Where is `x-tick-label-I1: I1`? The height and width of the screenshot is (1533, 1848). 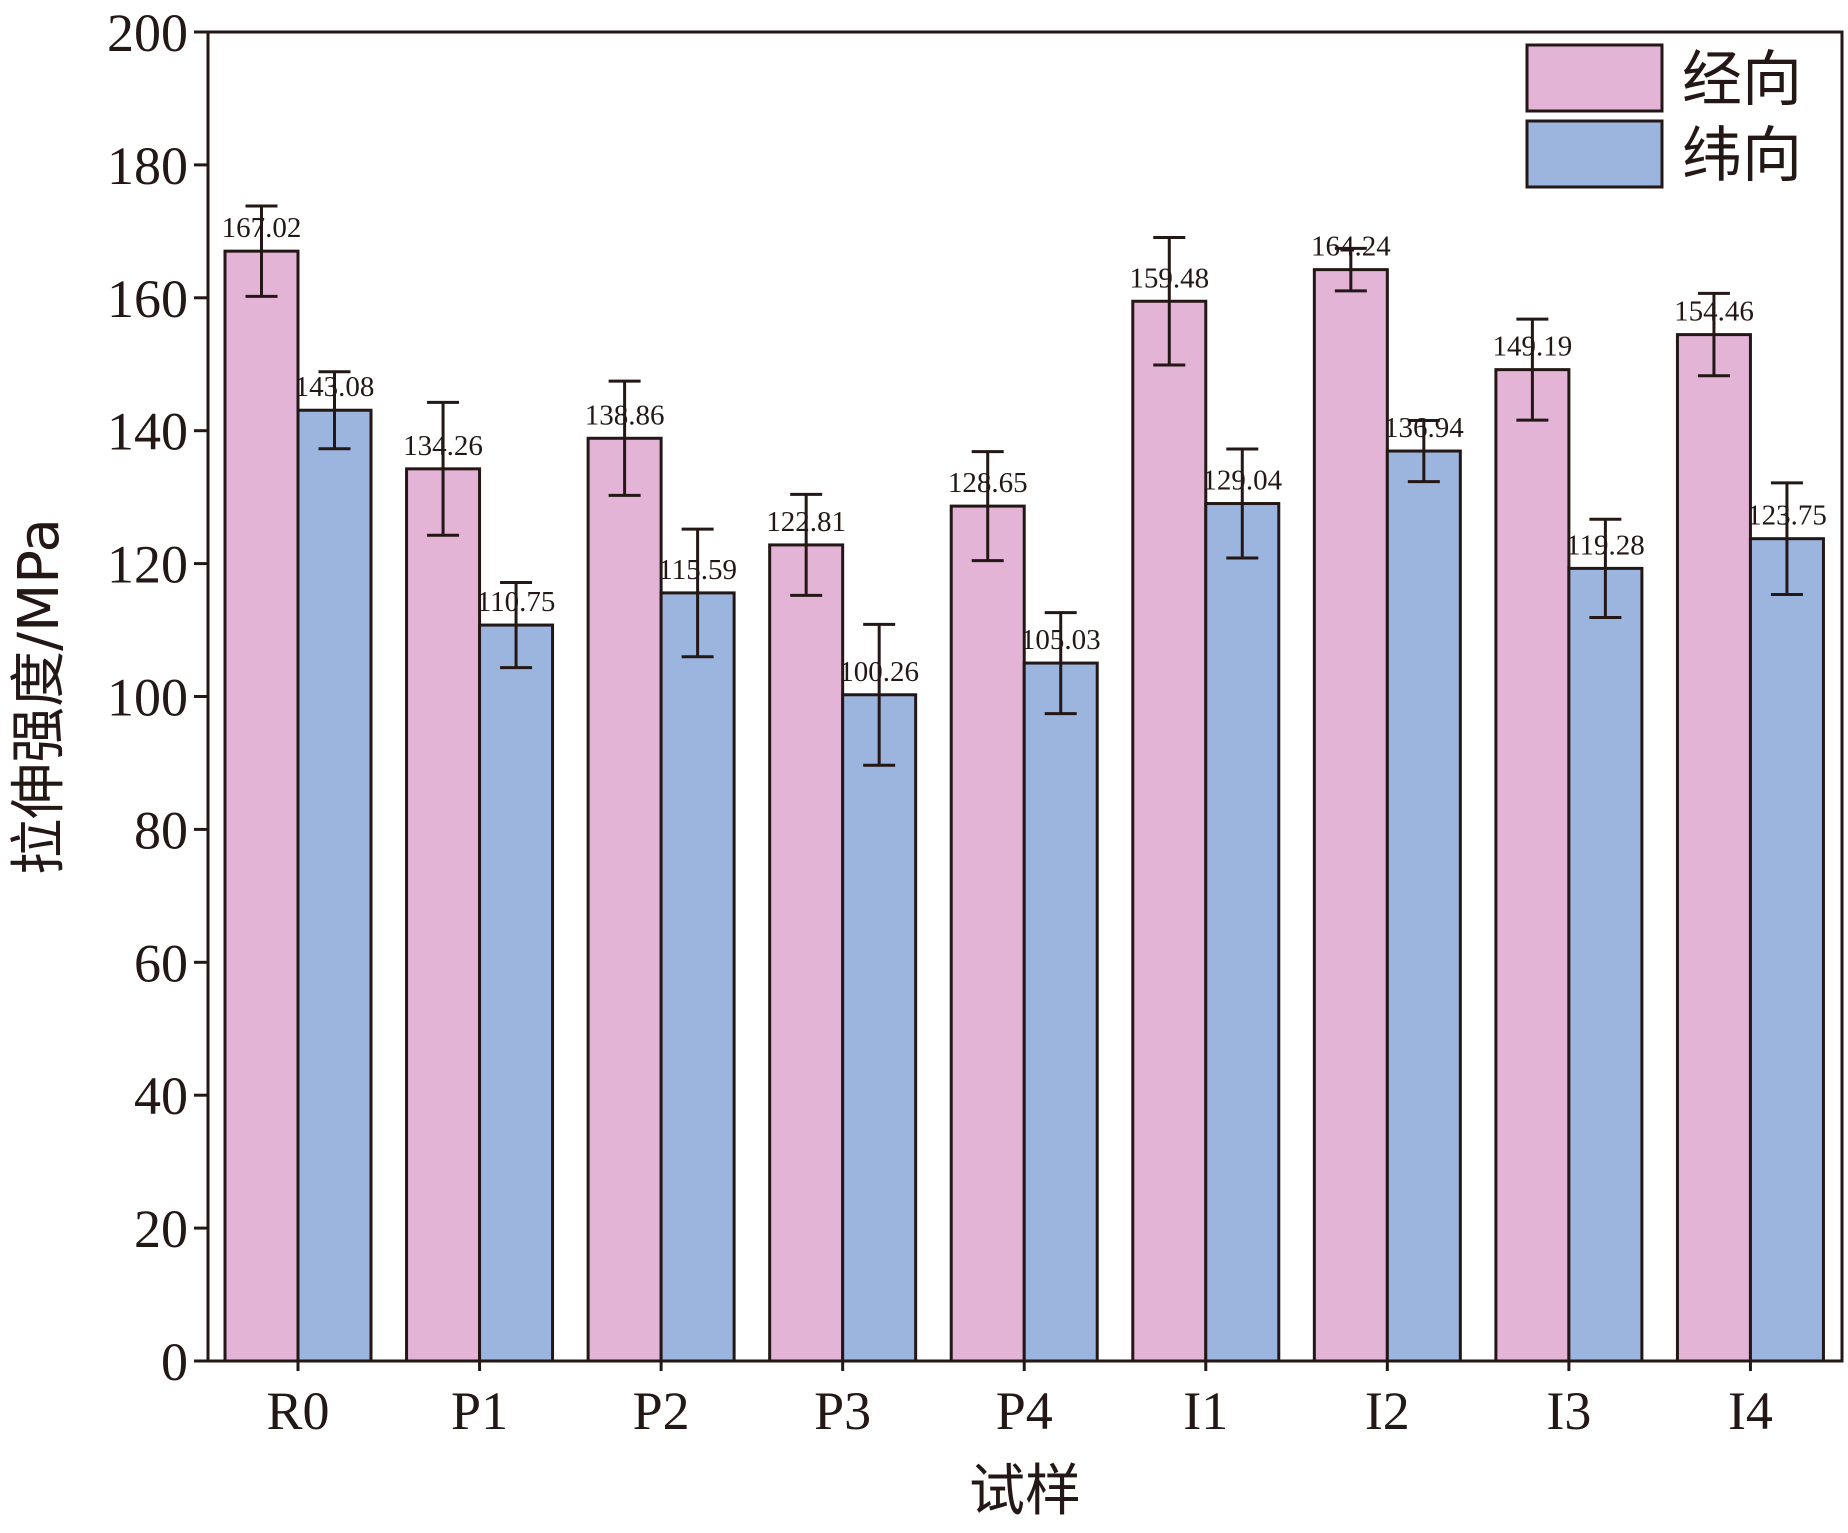
x-tick-label-I1: I1 is located at coordinates (1205, 1411).